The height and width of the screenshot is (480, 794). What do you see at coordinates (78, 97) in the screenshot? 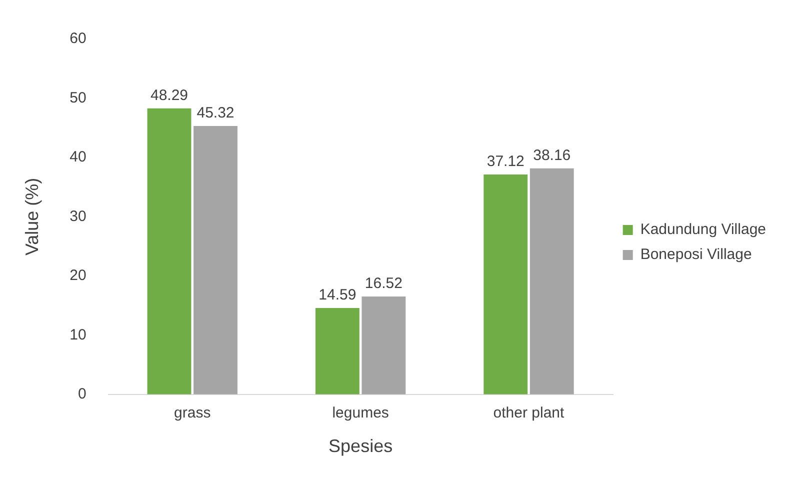
I see `y-tick-label: 50` at bounding box center [78, 97].